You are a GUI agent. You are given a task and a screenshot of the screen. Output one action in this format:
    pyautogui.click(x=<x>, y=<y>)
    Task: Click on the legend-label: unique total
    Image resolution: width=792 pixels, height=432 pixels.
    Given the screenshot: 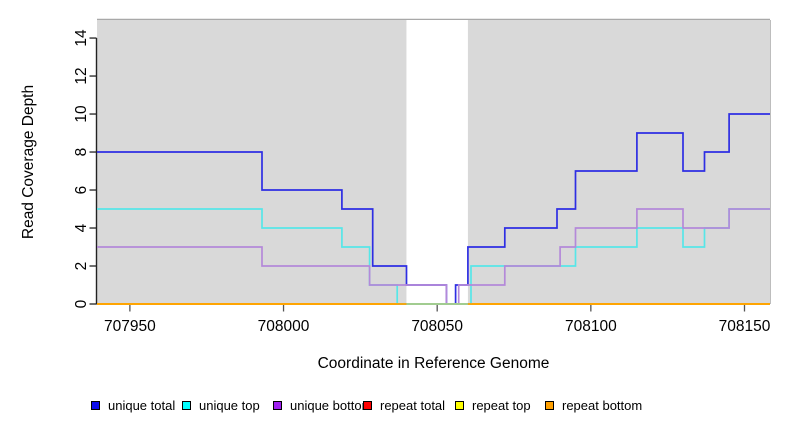 What is the action you would take?
    pyautogui.click(x=142, y=405)
    